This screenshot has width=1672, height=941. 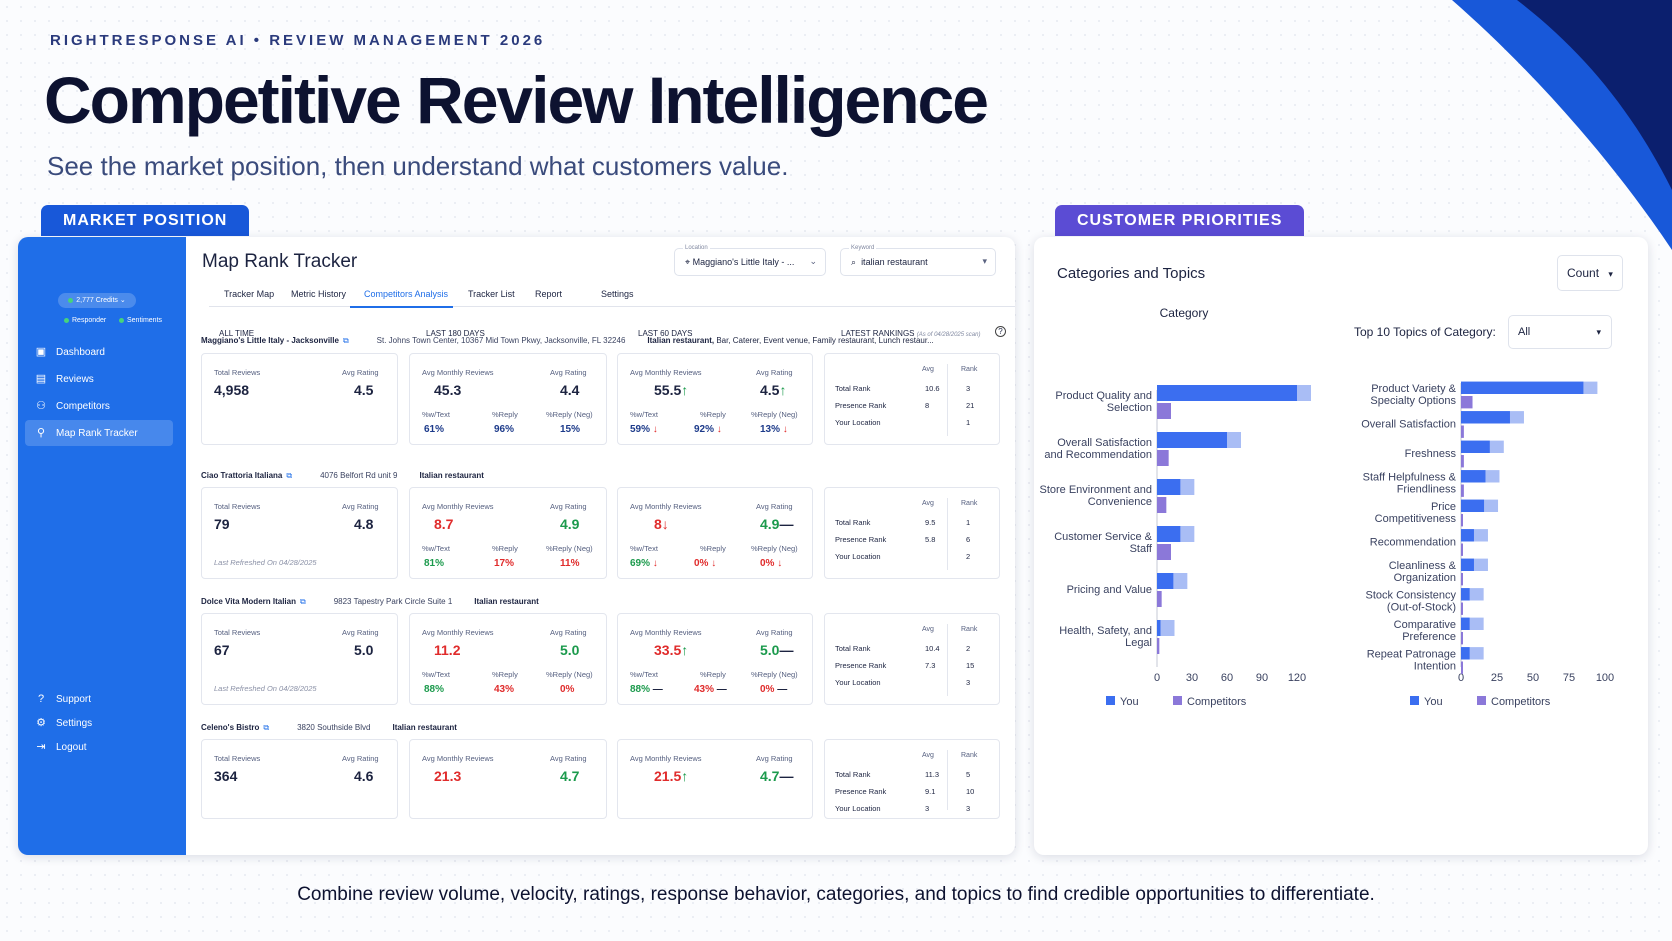 I want to click on tab-competitors-analysis: Competitors Analysis, so click(x=406, y=294).